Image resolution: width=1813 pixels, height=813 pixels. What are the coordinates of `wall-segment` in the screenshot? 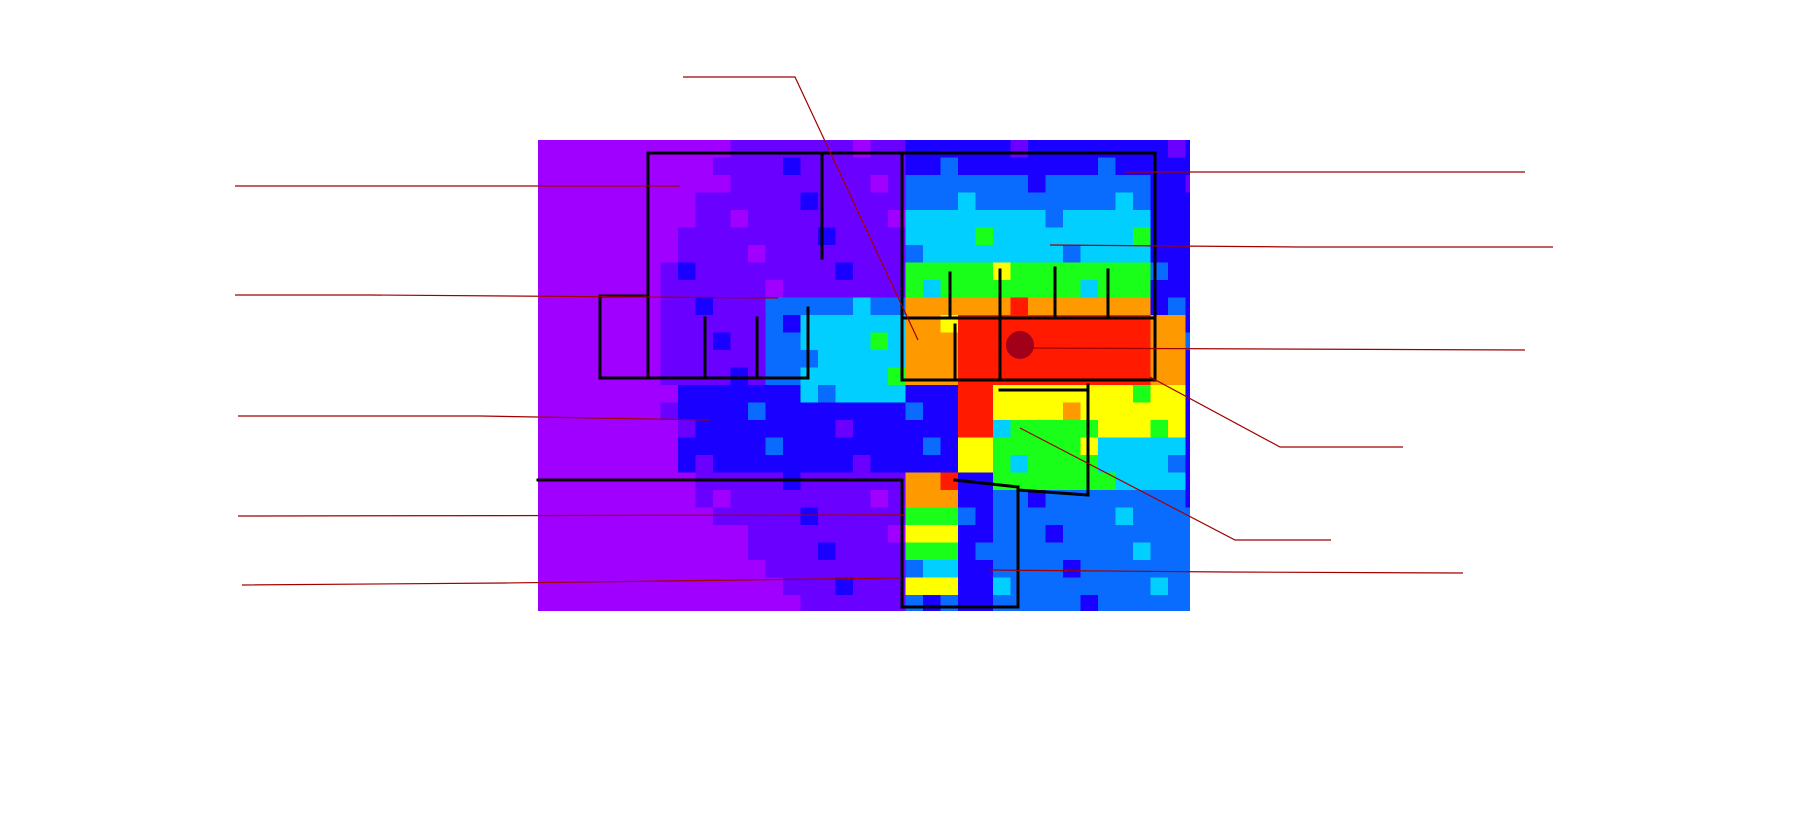 It's located at (901, 235).